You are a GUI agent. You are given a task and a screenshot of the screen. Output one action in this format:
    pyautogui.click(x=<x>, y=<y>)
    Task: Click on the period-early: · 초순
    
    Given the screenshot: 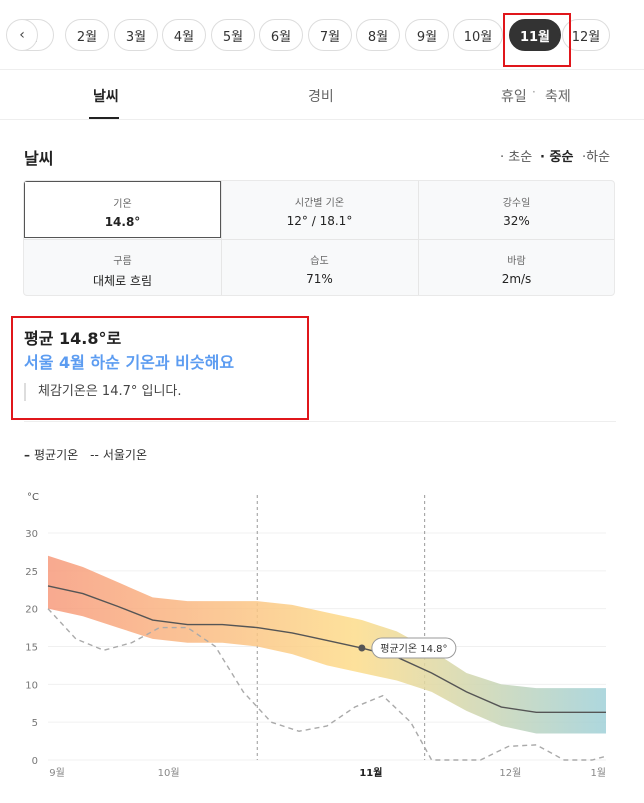 What is the action you would take?
    pyautogui.click(x=516, y=157)
    